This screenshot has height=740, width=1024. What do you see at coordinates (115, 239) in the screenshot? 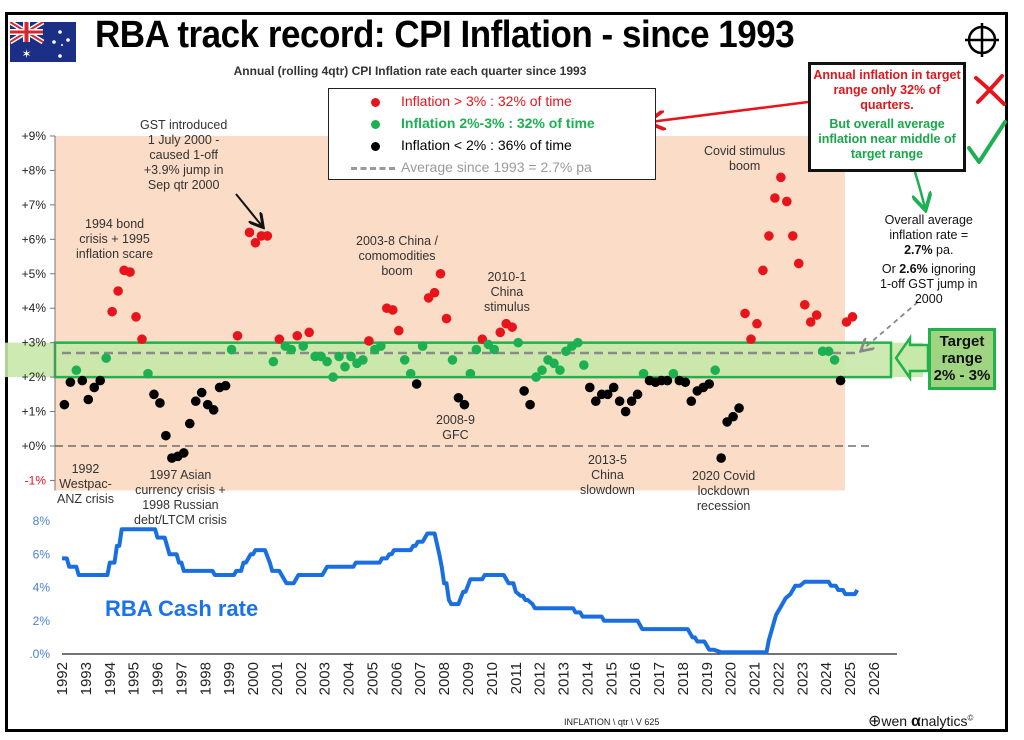
I see `annotation-bond-1994: 1994 bond crisis + 1995 inflation scare` at bounding box center [115, 239].